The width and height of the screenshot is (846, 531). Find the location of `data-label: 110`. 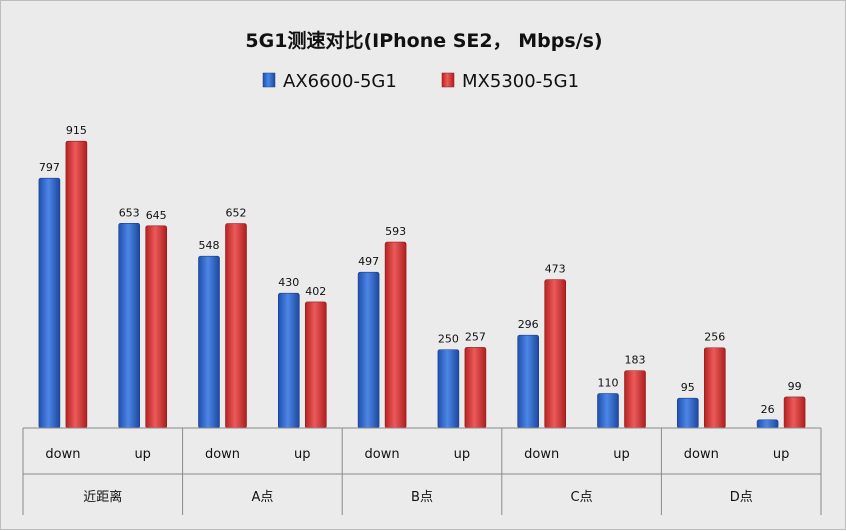

data-label: 110 is located at coordinates (608, 383).